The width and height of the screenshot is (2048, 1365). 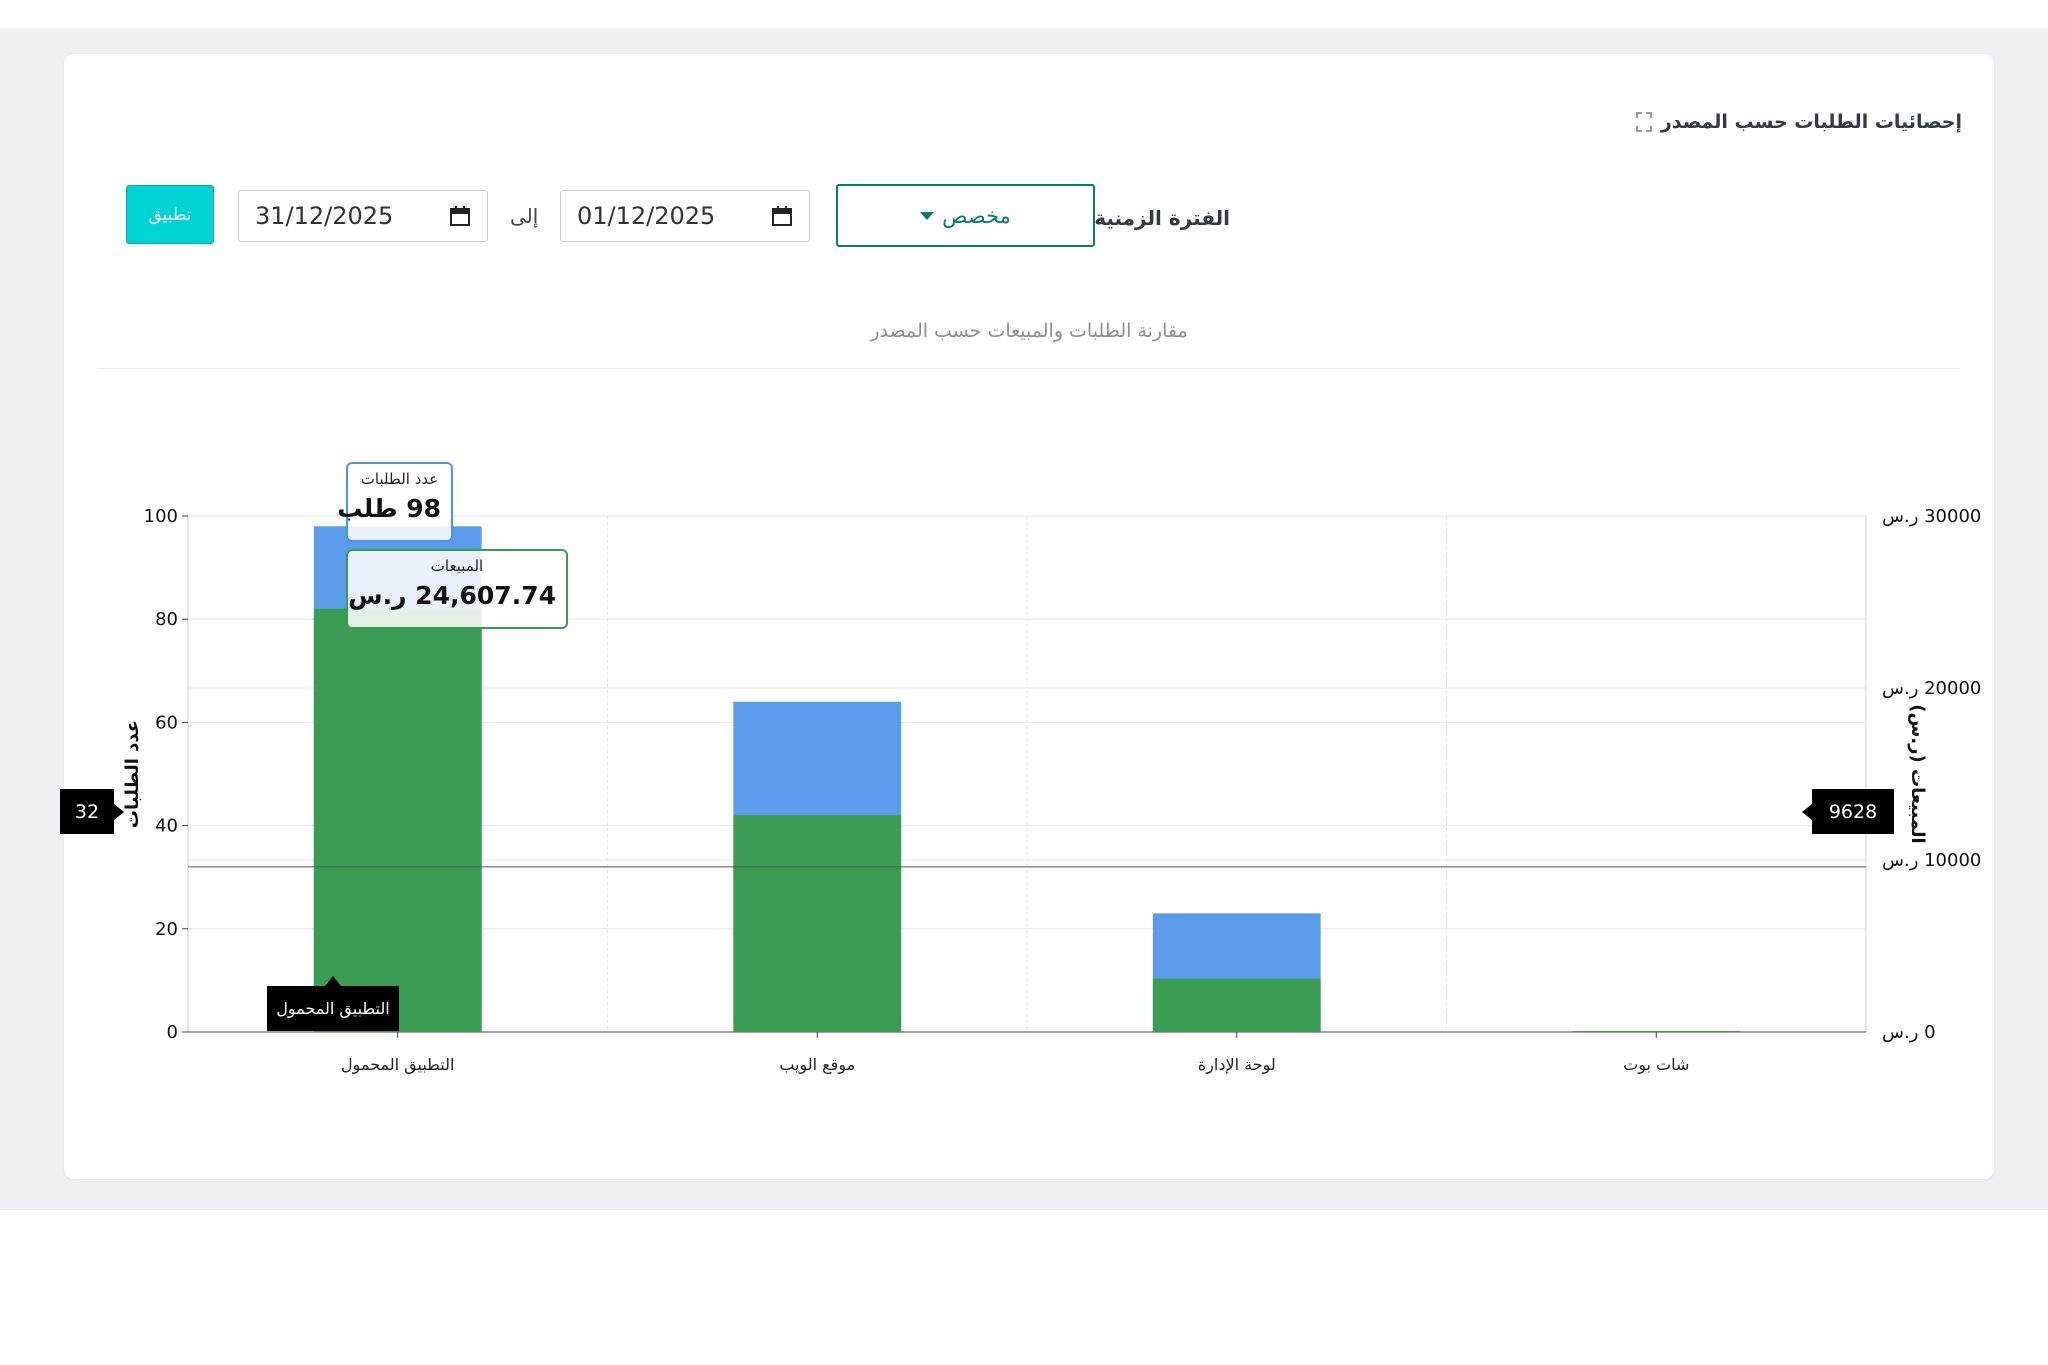 I want to click on y-tick-label: 40, so click(x=166, y=826).